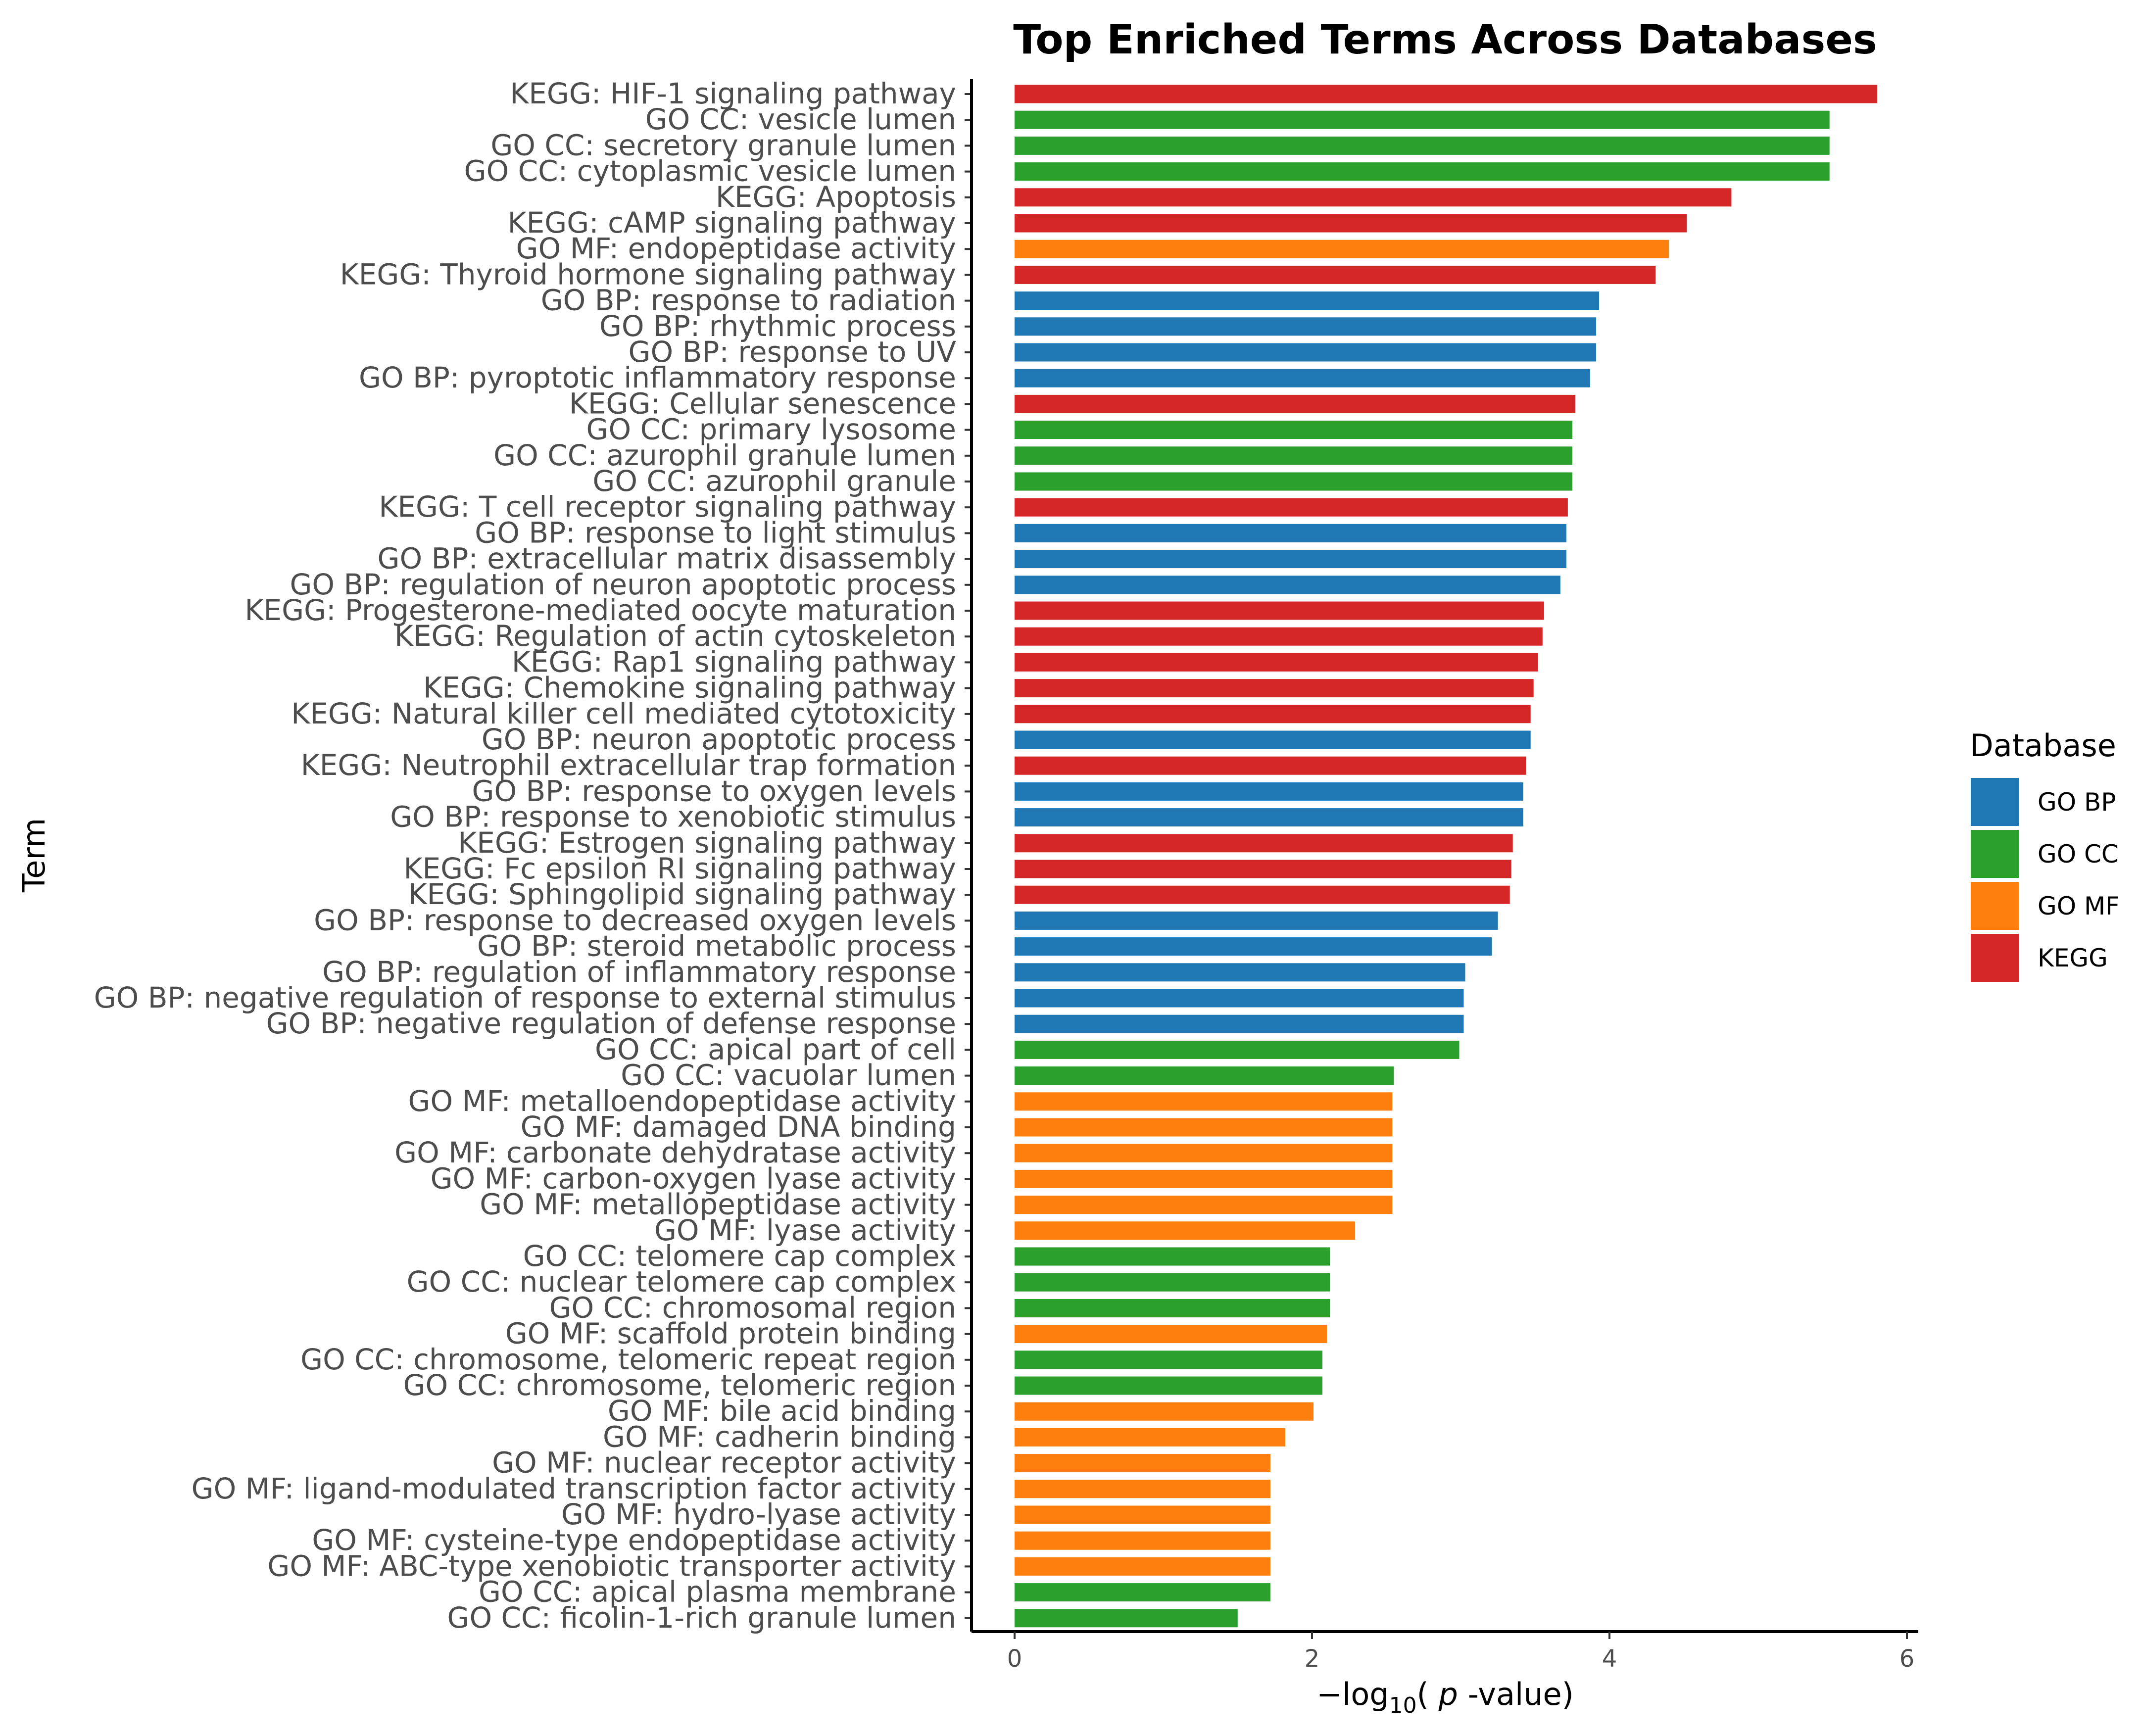  Describe the element at coordinates (778, 326) in the screenshot. I see `term-label: GO BP: rhythmic process` at that location.